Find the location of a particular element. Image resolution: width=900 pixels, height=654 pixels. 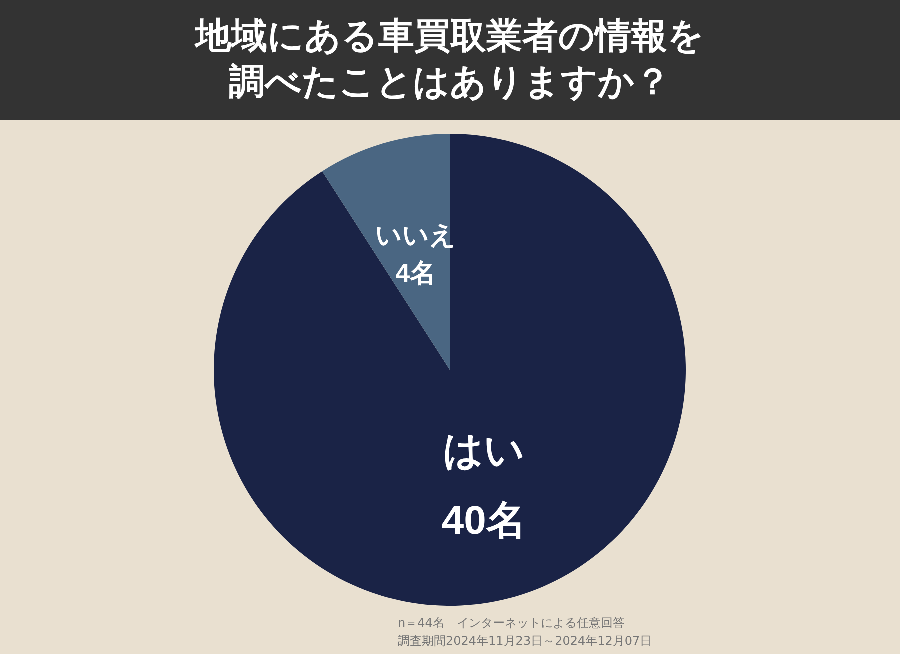

slice-label: はい is located at coordinates (484, 451).